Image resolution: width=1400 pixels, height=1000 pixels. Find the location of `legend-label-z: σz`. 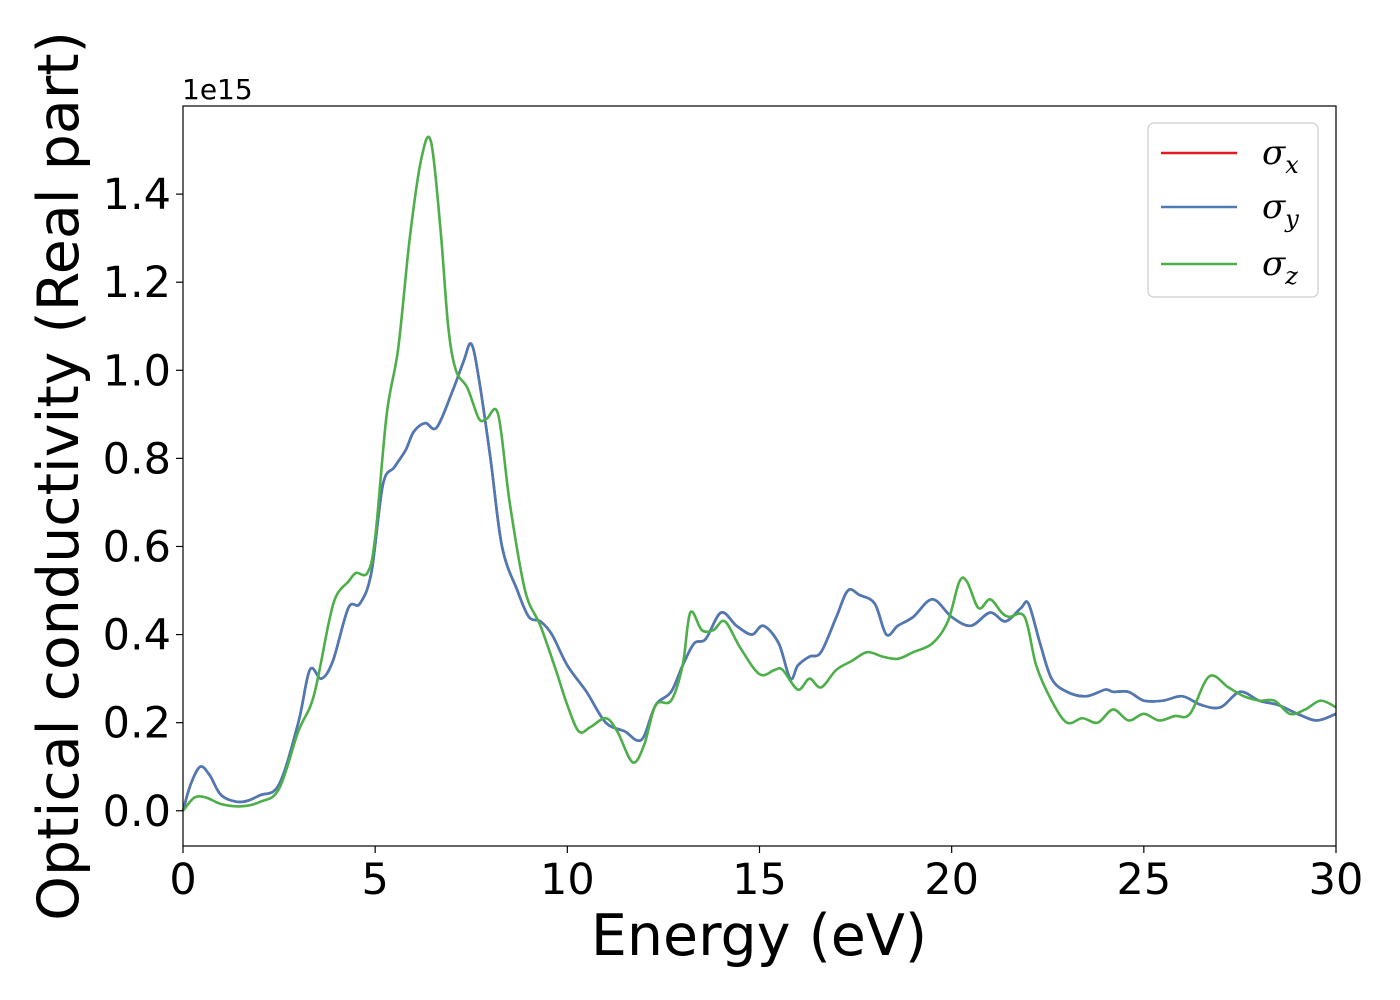

legend-label-z: σz is located at coordinates (1280, 267).